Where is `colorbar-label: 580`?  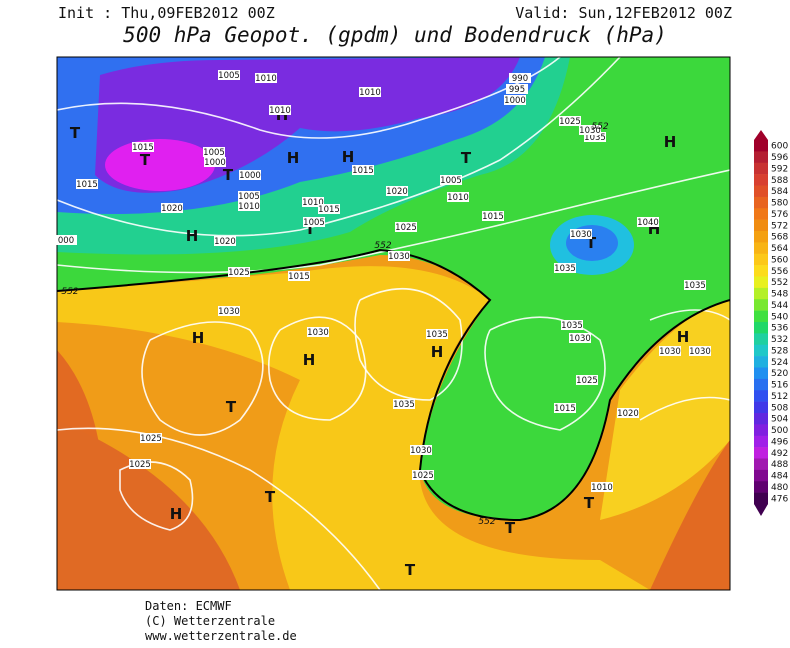
colorbar-label: 580 is located at coordinates (779, 204).